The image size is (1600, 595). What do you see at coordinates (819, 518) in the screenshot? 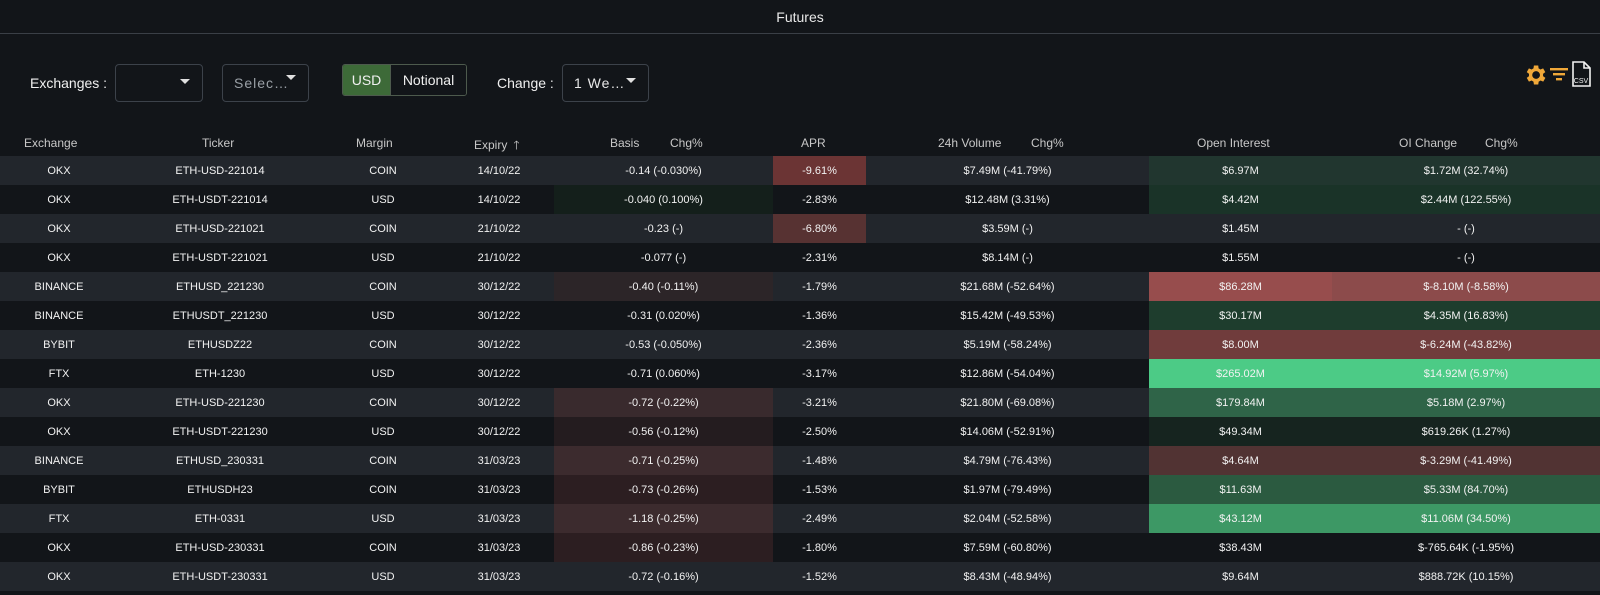
I see `cell-apr: -2.49%` at bounding box center [819, 518].